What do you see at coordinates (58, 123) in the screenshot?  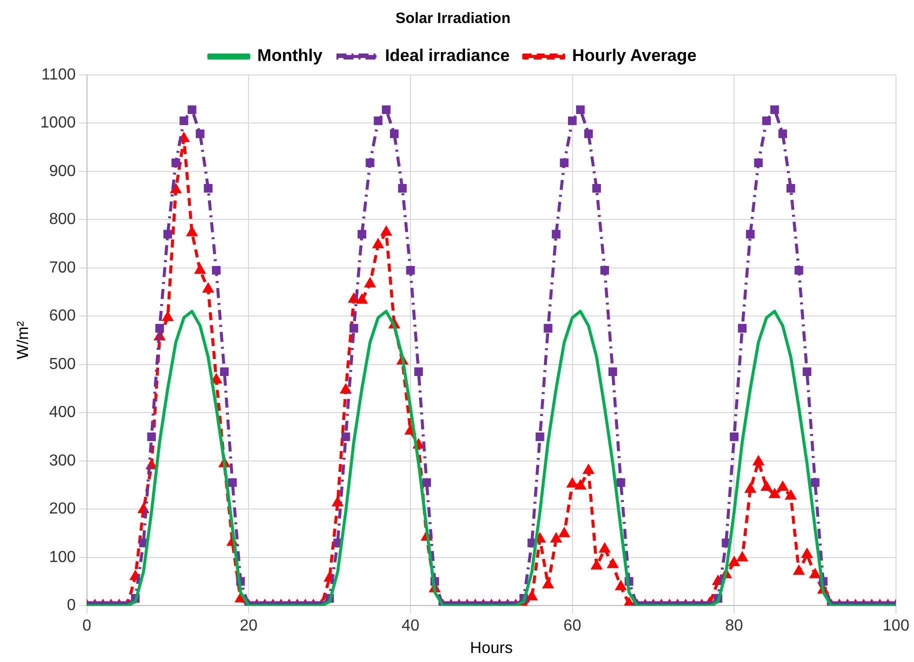 I see `y-tick-label: 1000` at bounding box center [58, 123].